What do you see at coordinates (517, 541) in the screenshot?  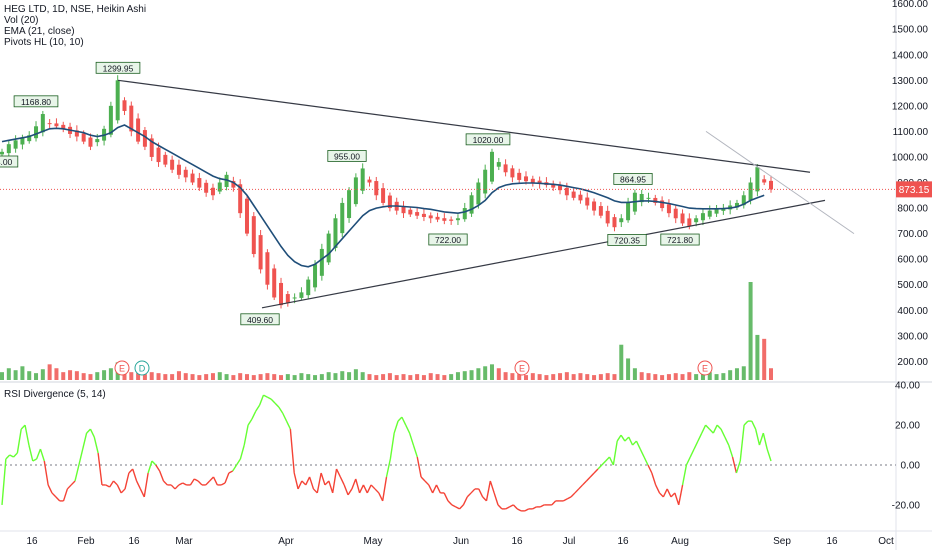 I see `time-tick-label: 16` at bounding box center [517, 541].